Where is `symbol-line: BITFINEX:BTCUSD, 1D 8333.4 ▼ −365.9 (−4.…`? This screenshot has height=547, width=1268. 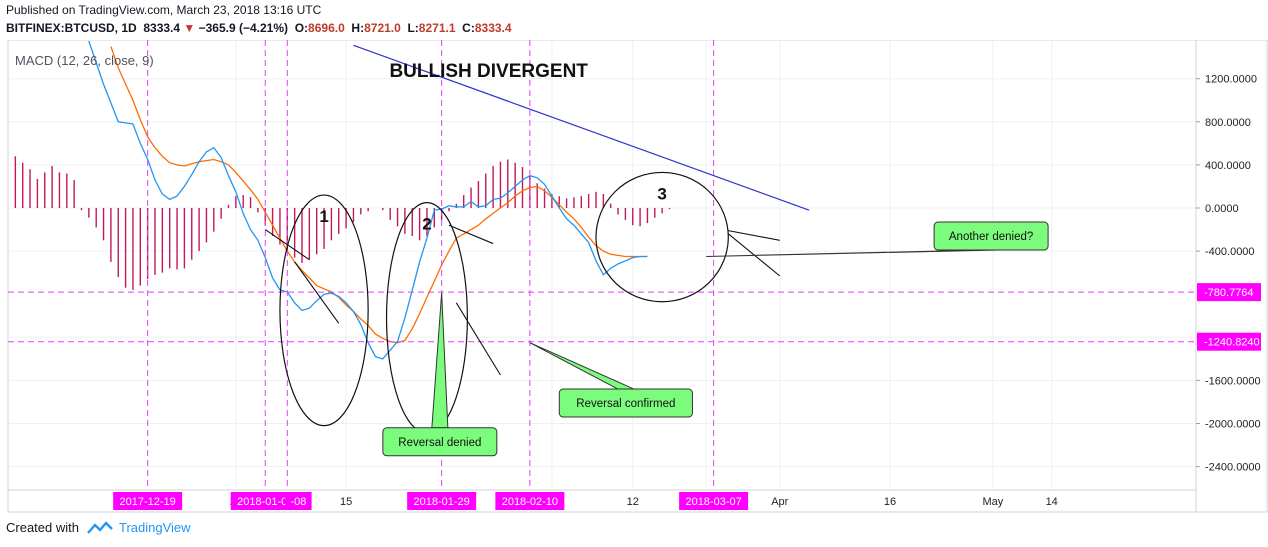 symbol-line: BITFINEX:BTCUSD, 1D 8333.4 ▼ −365.9 (−4.… is located at coordinates (259, 28).